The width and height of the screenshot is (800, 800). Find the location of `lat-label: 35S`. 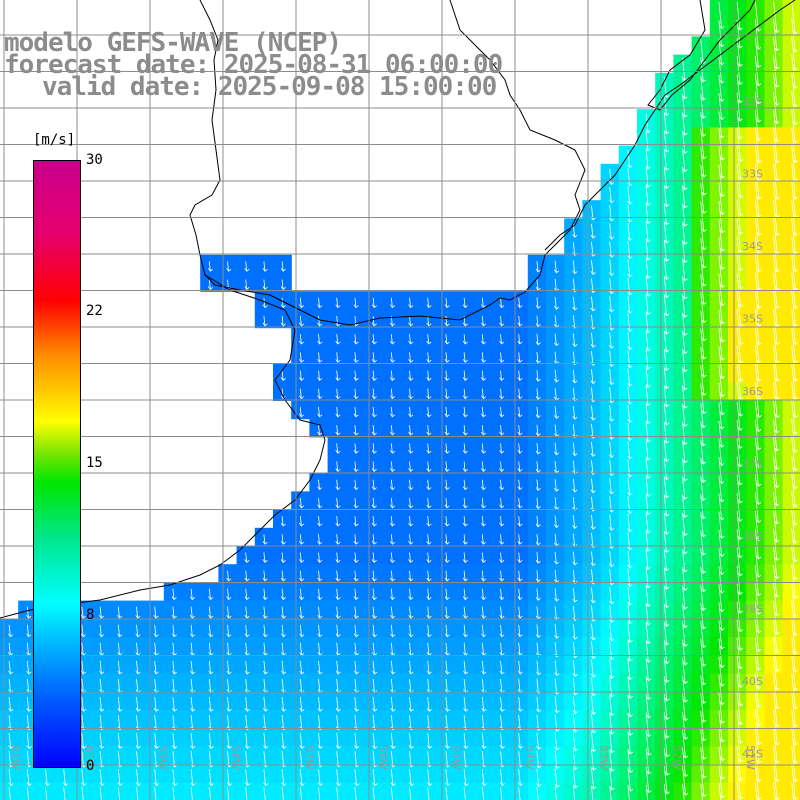

lat-label: 35S is located at coordinates (752, 319).